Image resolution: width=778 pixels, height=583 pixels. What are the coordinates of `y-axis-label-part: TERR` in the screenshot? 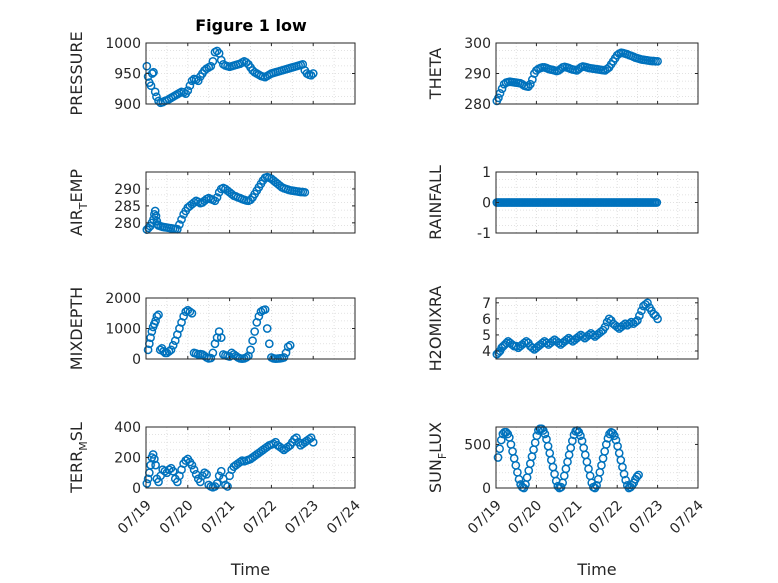 It's located at (76, 472).